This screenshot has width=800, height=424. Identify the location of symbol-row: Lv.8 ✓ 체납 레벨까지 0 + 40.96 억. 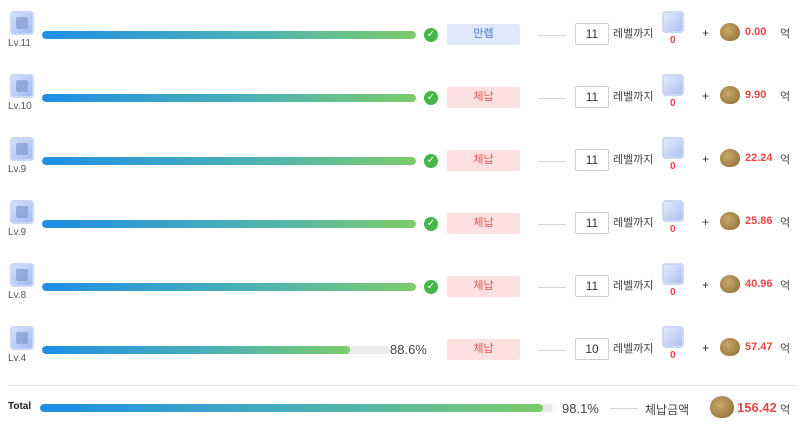
(400, 294).